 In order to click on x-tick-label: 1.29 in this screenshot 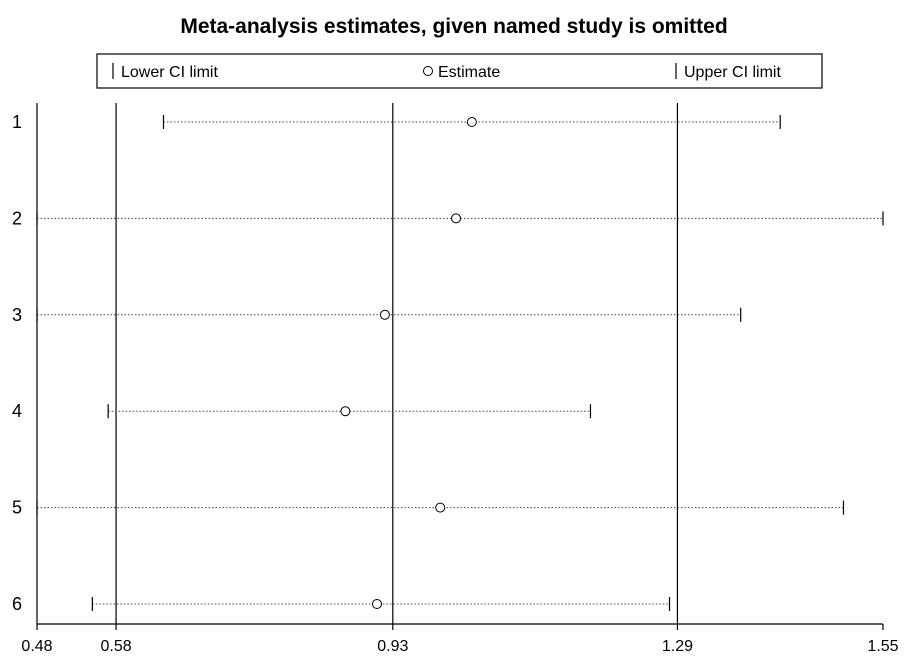, I will do `click(677, 646)`.